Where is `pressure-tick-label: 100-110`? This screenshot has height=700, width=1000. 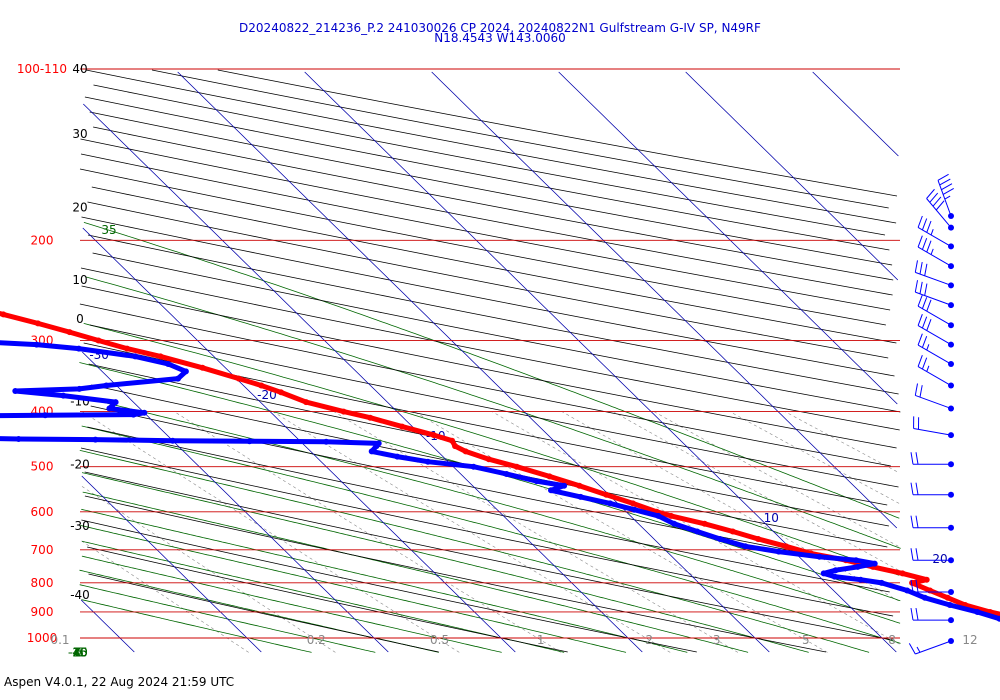 pressure-tick-label: 100-110 is located at coordinates (42, 69).